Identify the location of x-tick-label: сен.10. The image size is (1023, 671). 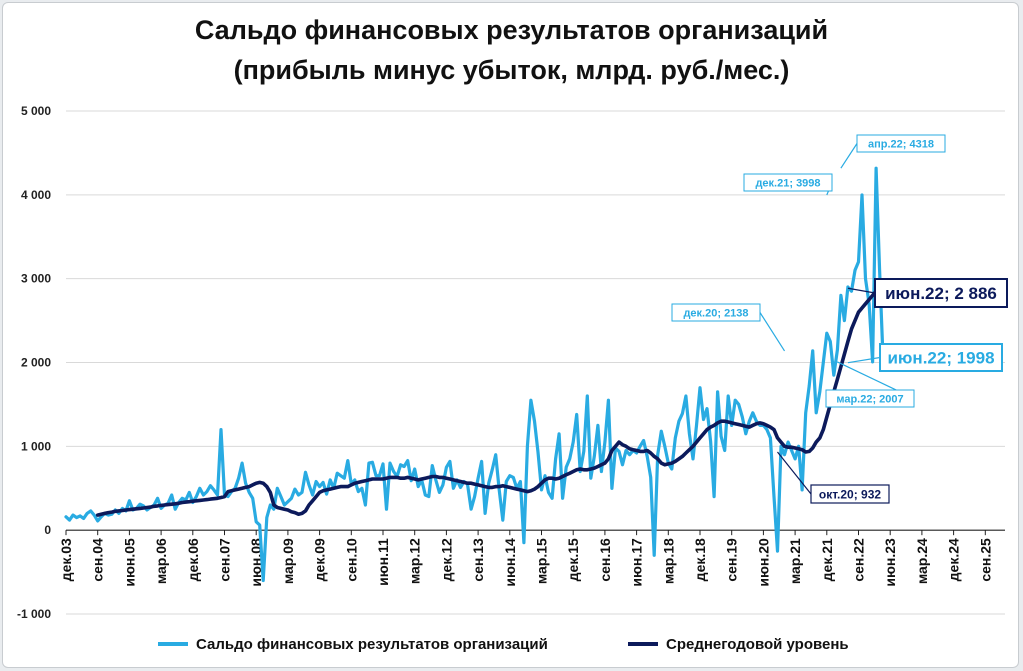
(351, 560).